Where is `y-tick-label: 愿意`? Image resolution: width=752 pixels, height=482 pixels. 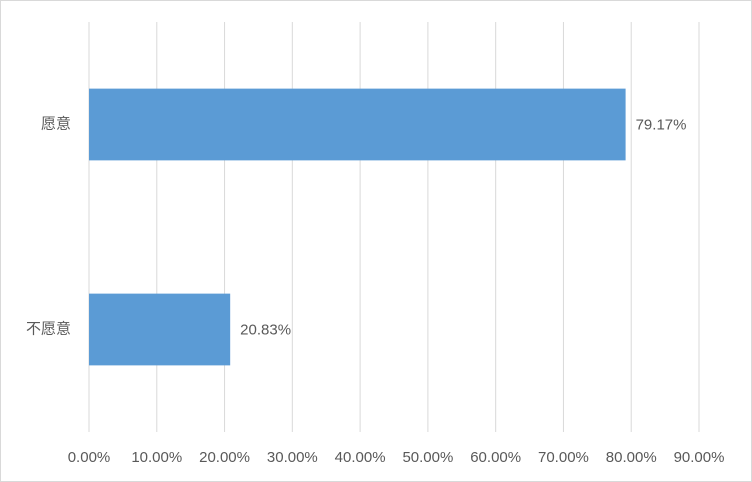
y-tick-label: 愿意 is located at coordinates (56, 123).